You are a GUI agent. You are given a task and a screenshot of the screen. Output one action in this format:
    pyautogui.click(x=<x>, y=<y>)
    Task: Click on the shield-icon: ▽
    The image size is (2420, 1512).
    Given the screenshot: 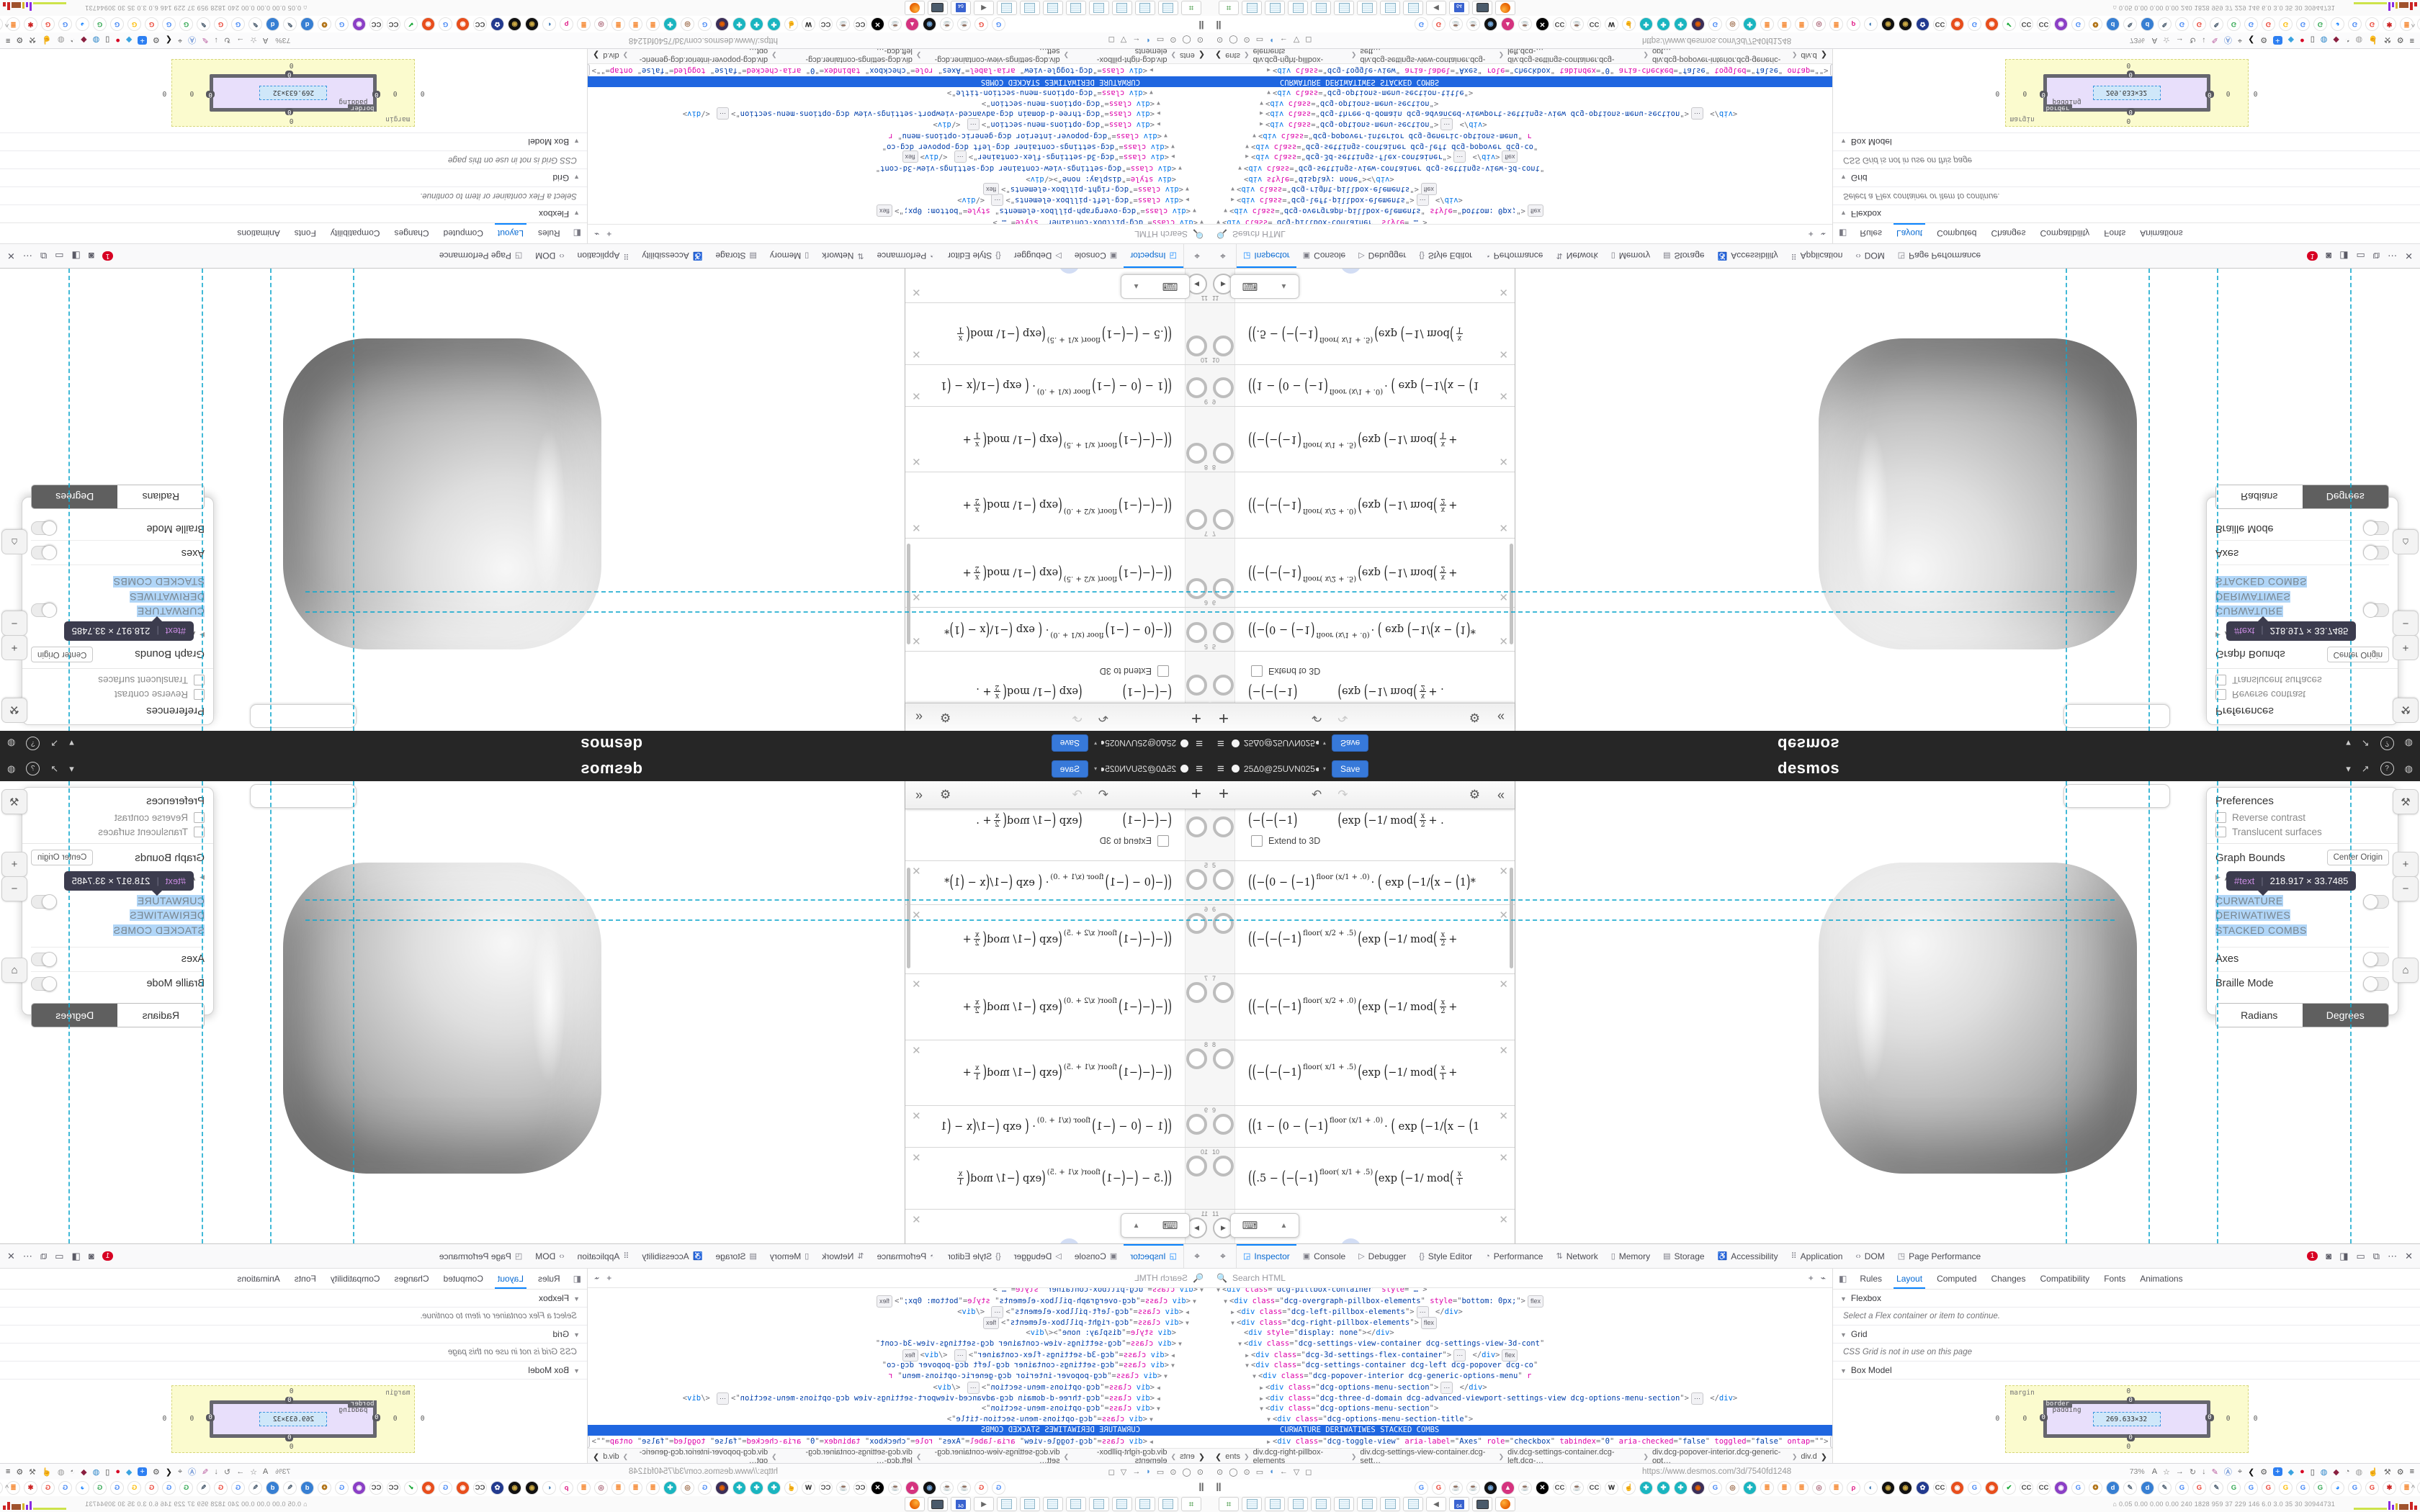 What is the action you would take?
    pyautogui.click(x=1123, y=40)
    